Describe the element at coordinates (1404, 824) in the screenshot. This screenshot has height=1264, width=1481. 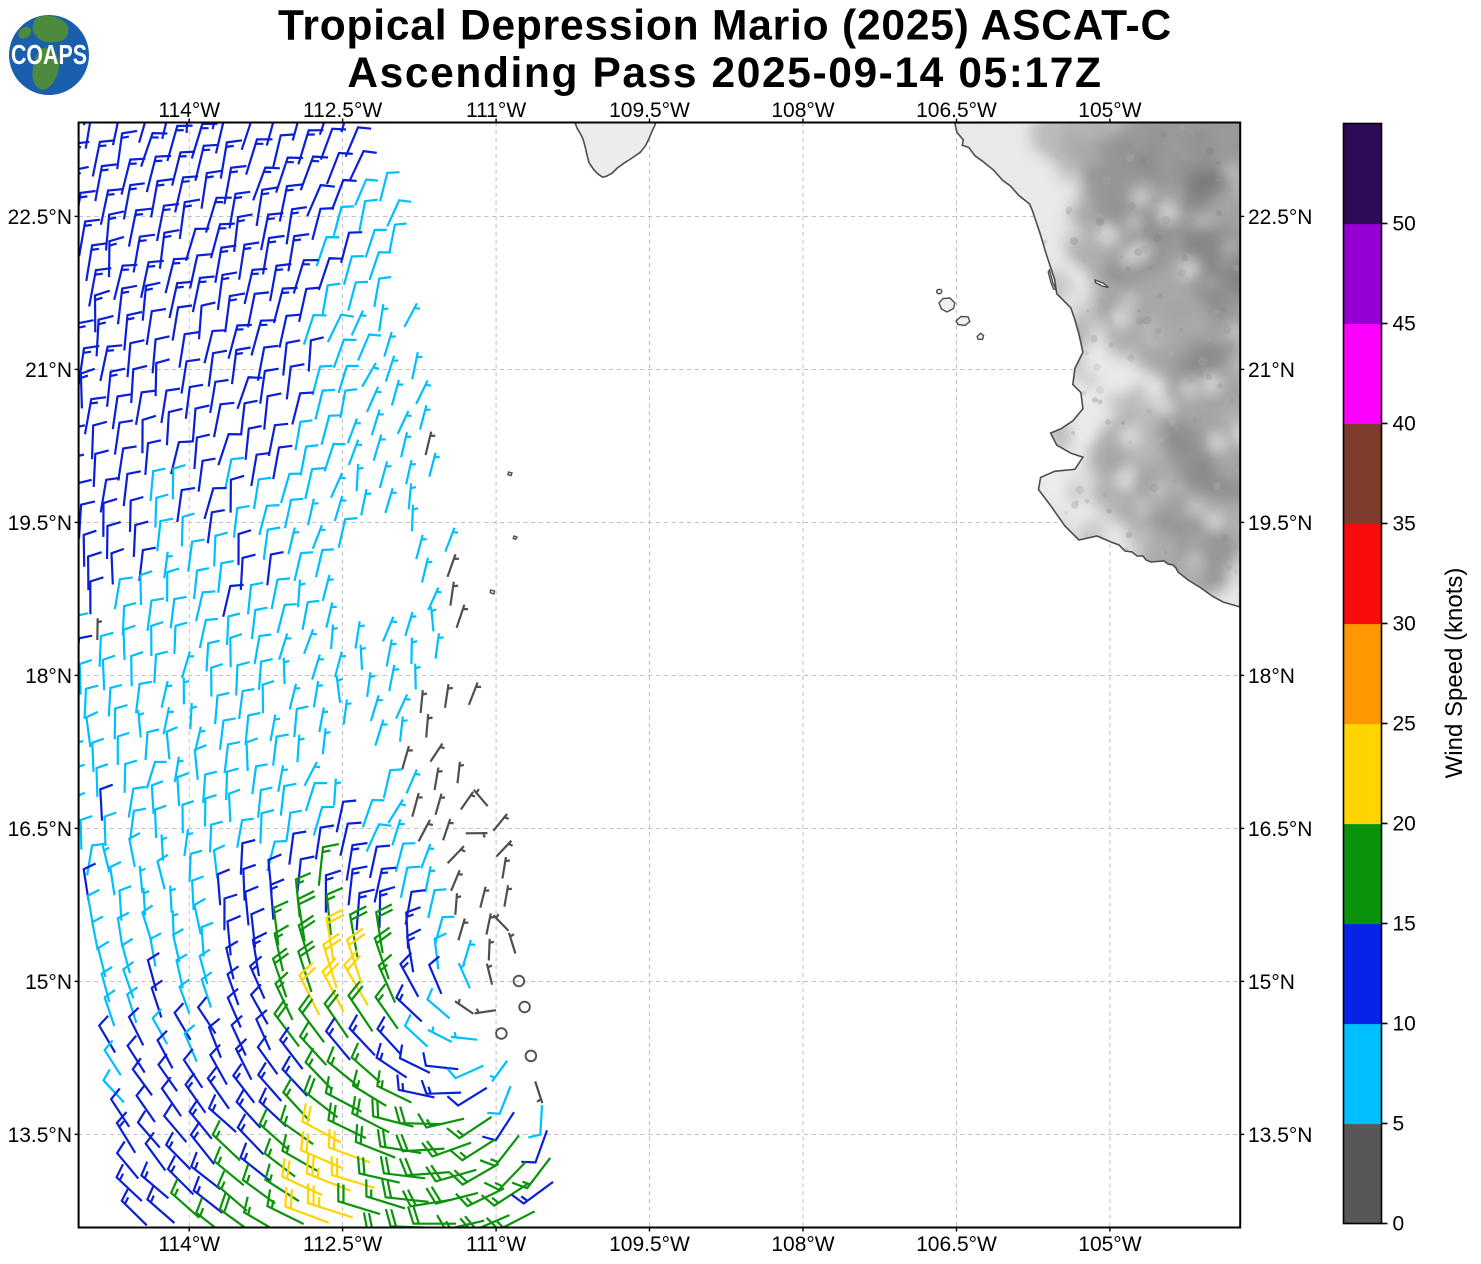
I see `svg-text: 20` at that location.